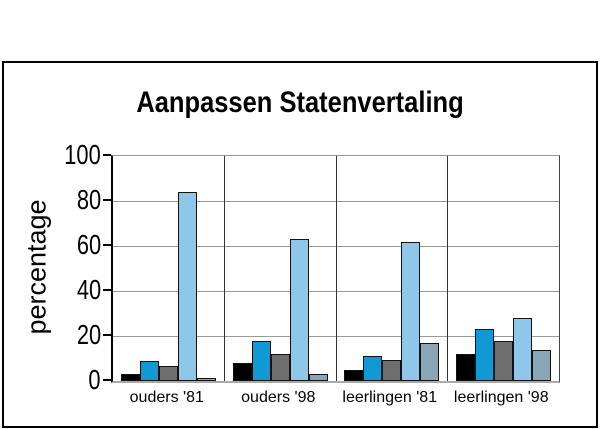 This screenshot has height=429, width=600. I want to click on y-tick-label: 20, so click(88, 334).